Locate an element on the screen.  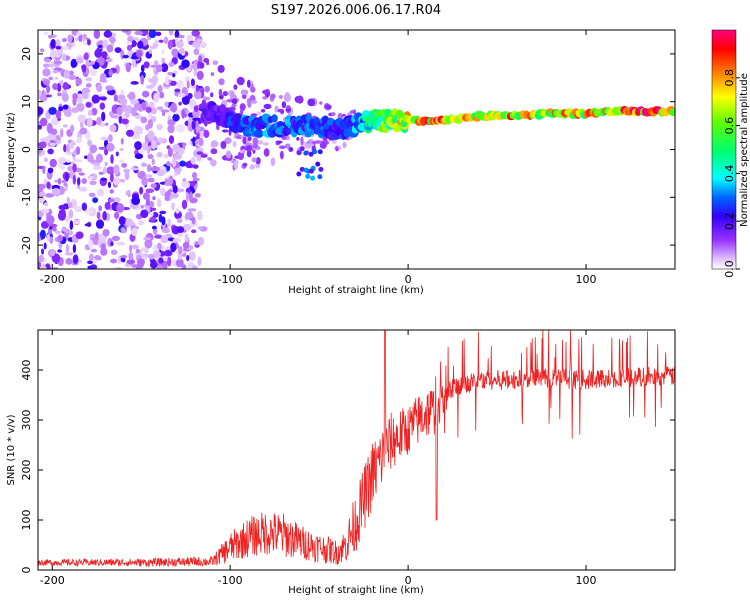
y-tick-label: -10 is located at coordinates (26, 197).